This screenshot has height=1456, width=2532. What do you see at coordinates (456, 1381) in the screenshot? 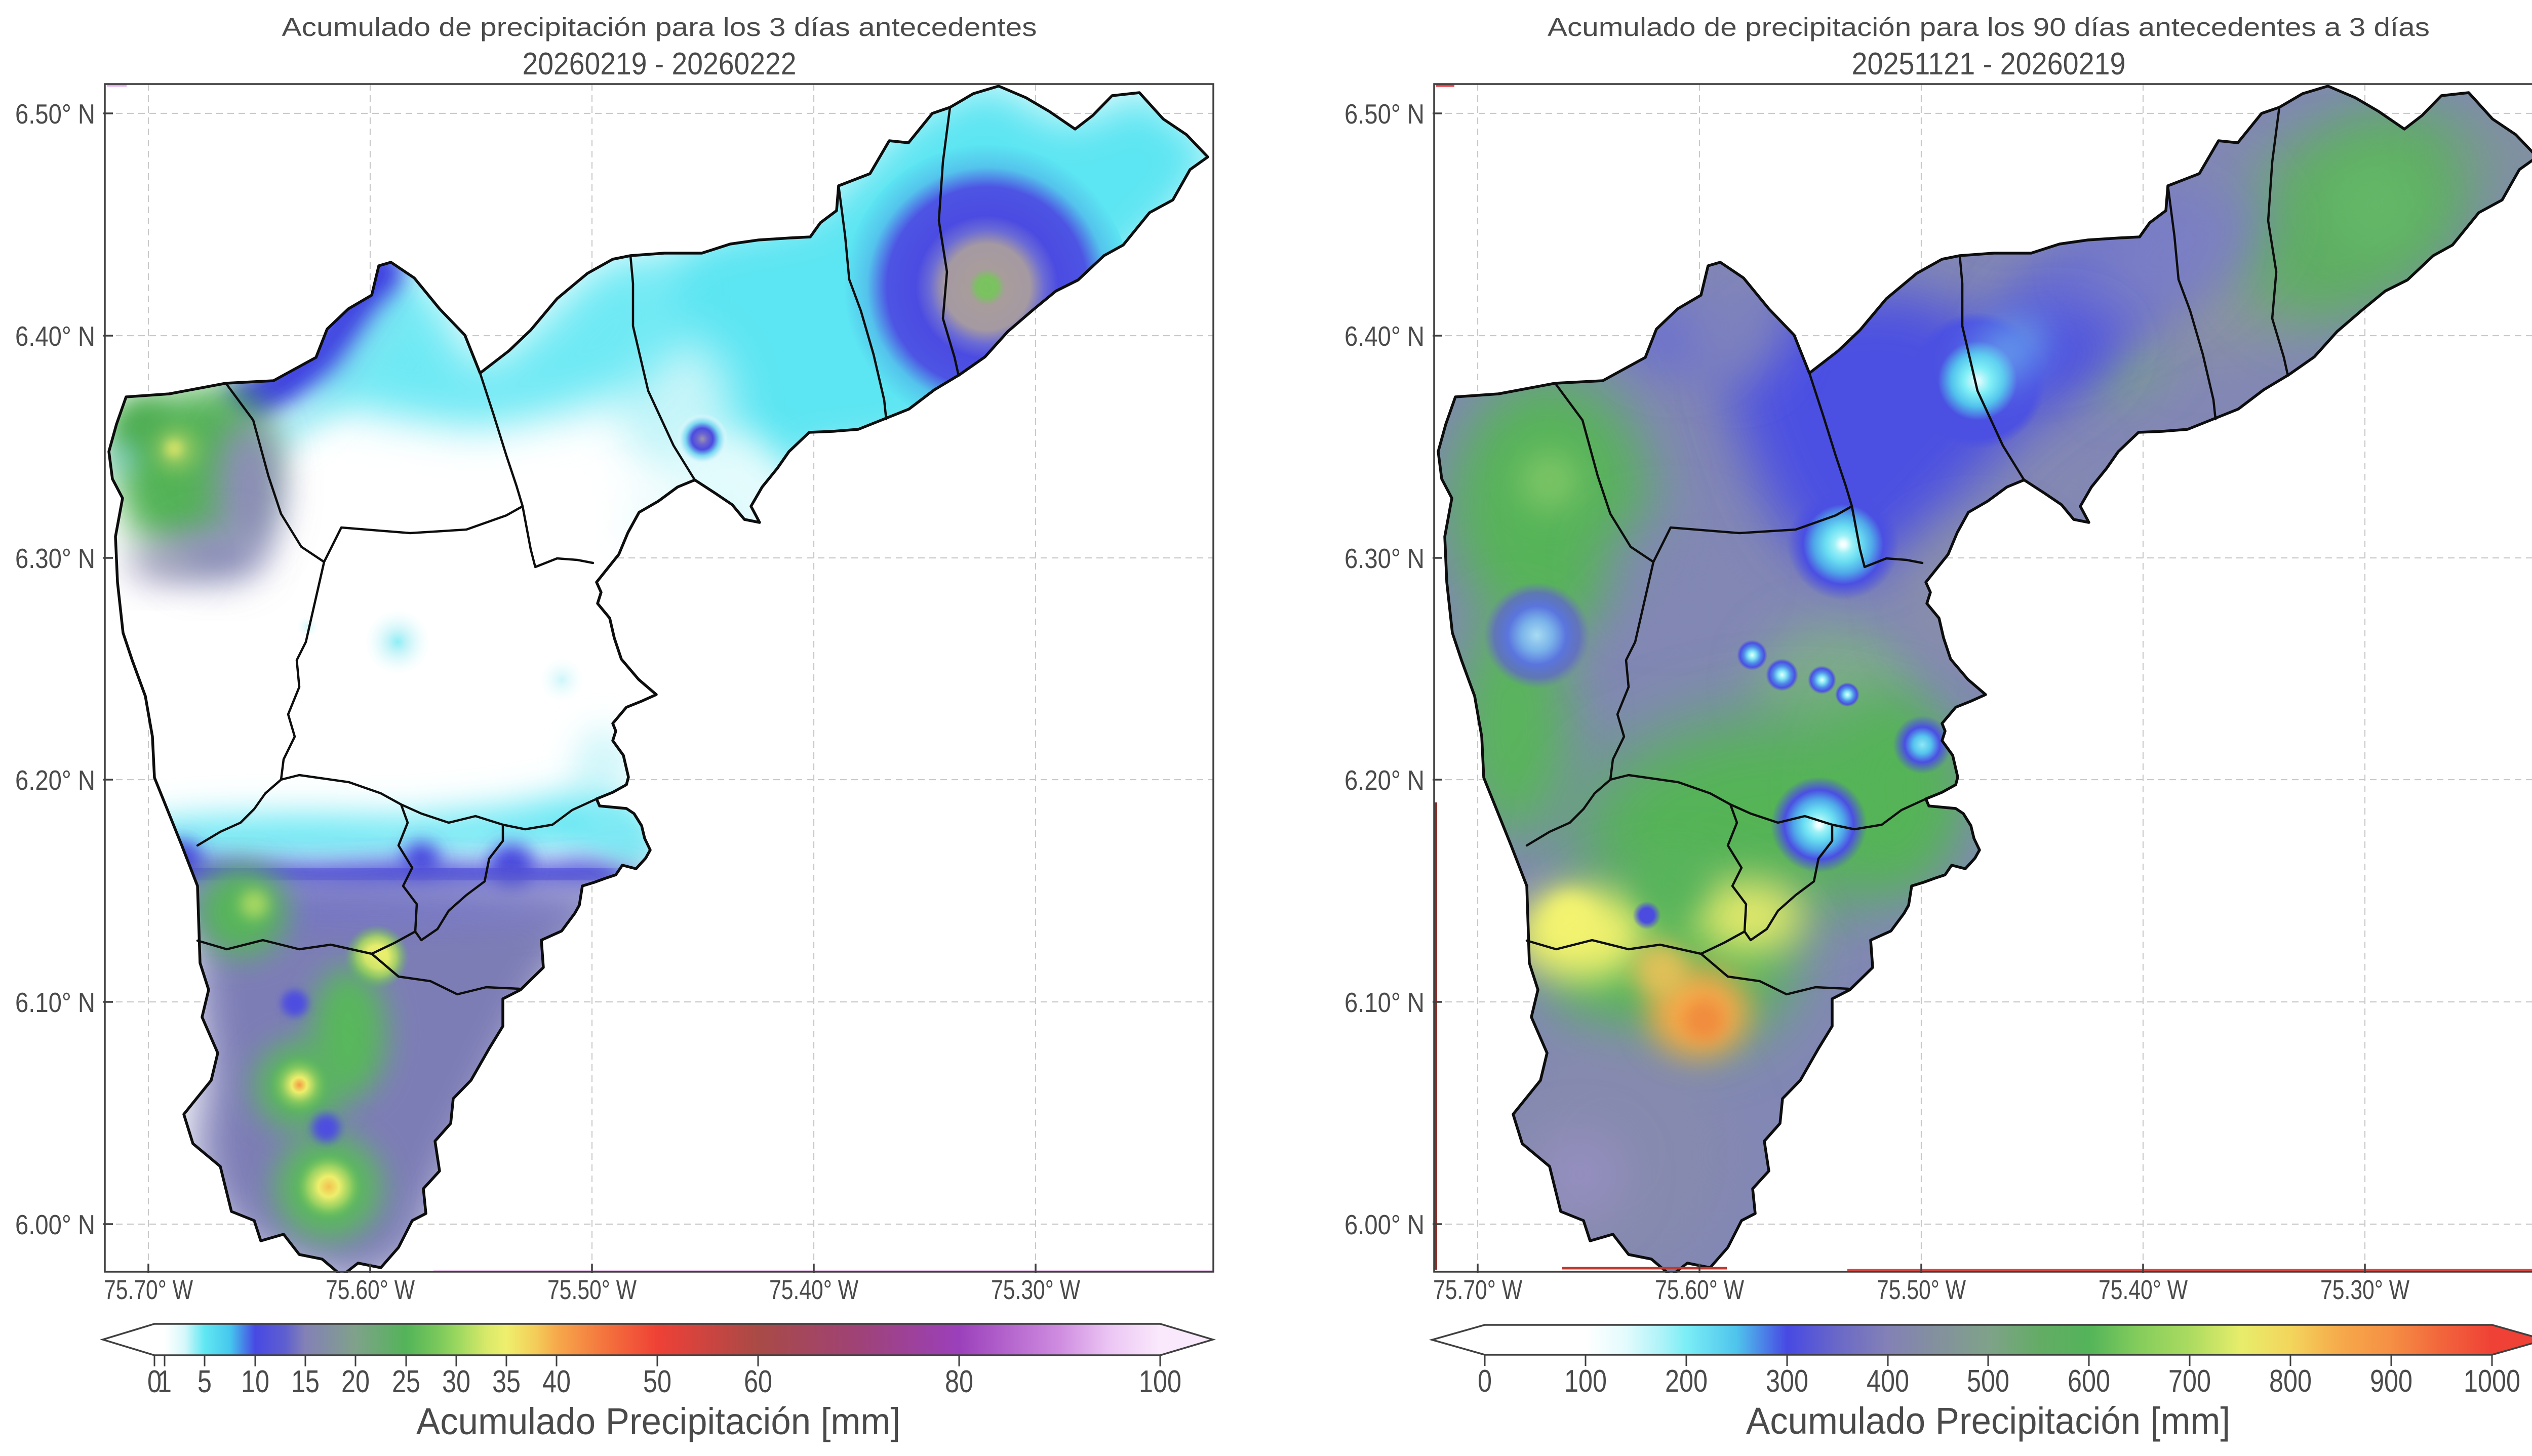
I see `svg-text: 30` at bounding box center [456, 1381].